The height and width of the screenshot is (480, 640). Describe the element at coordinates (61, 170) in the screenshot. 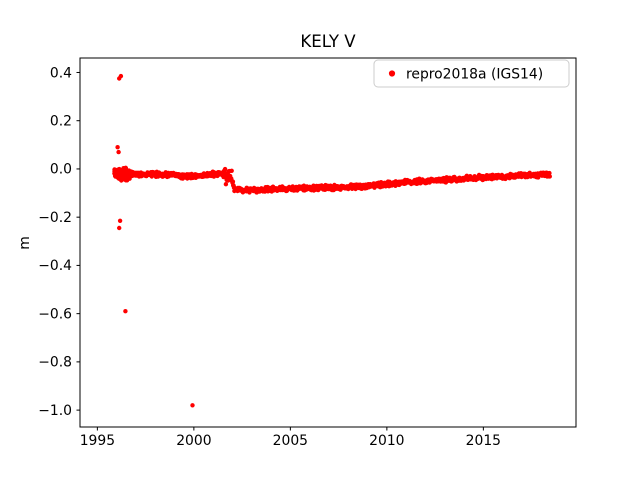

I see `y-tick-label: 0.0` at that location.